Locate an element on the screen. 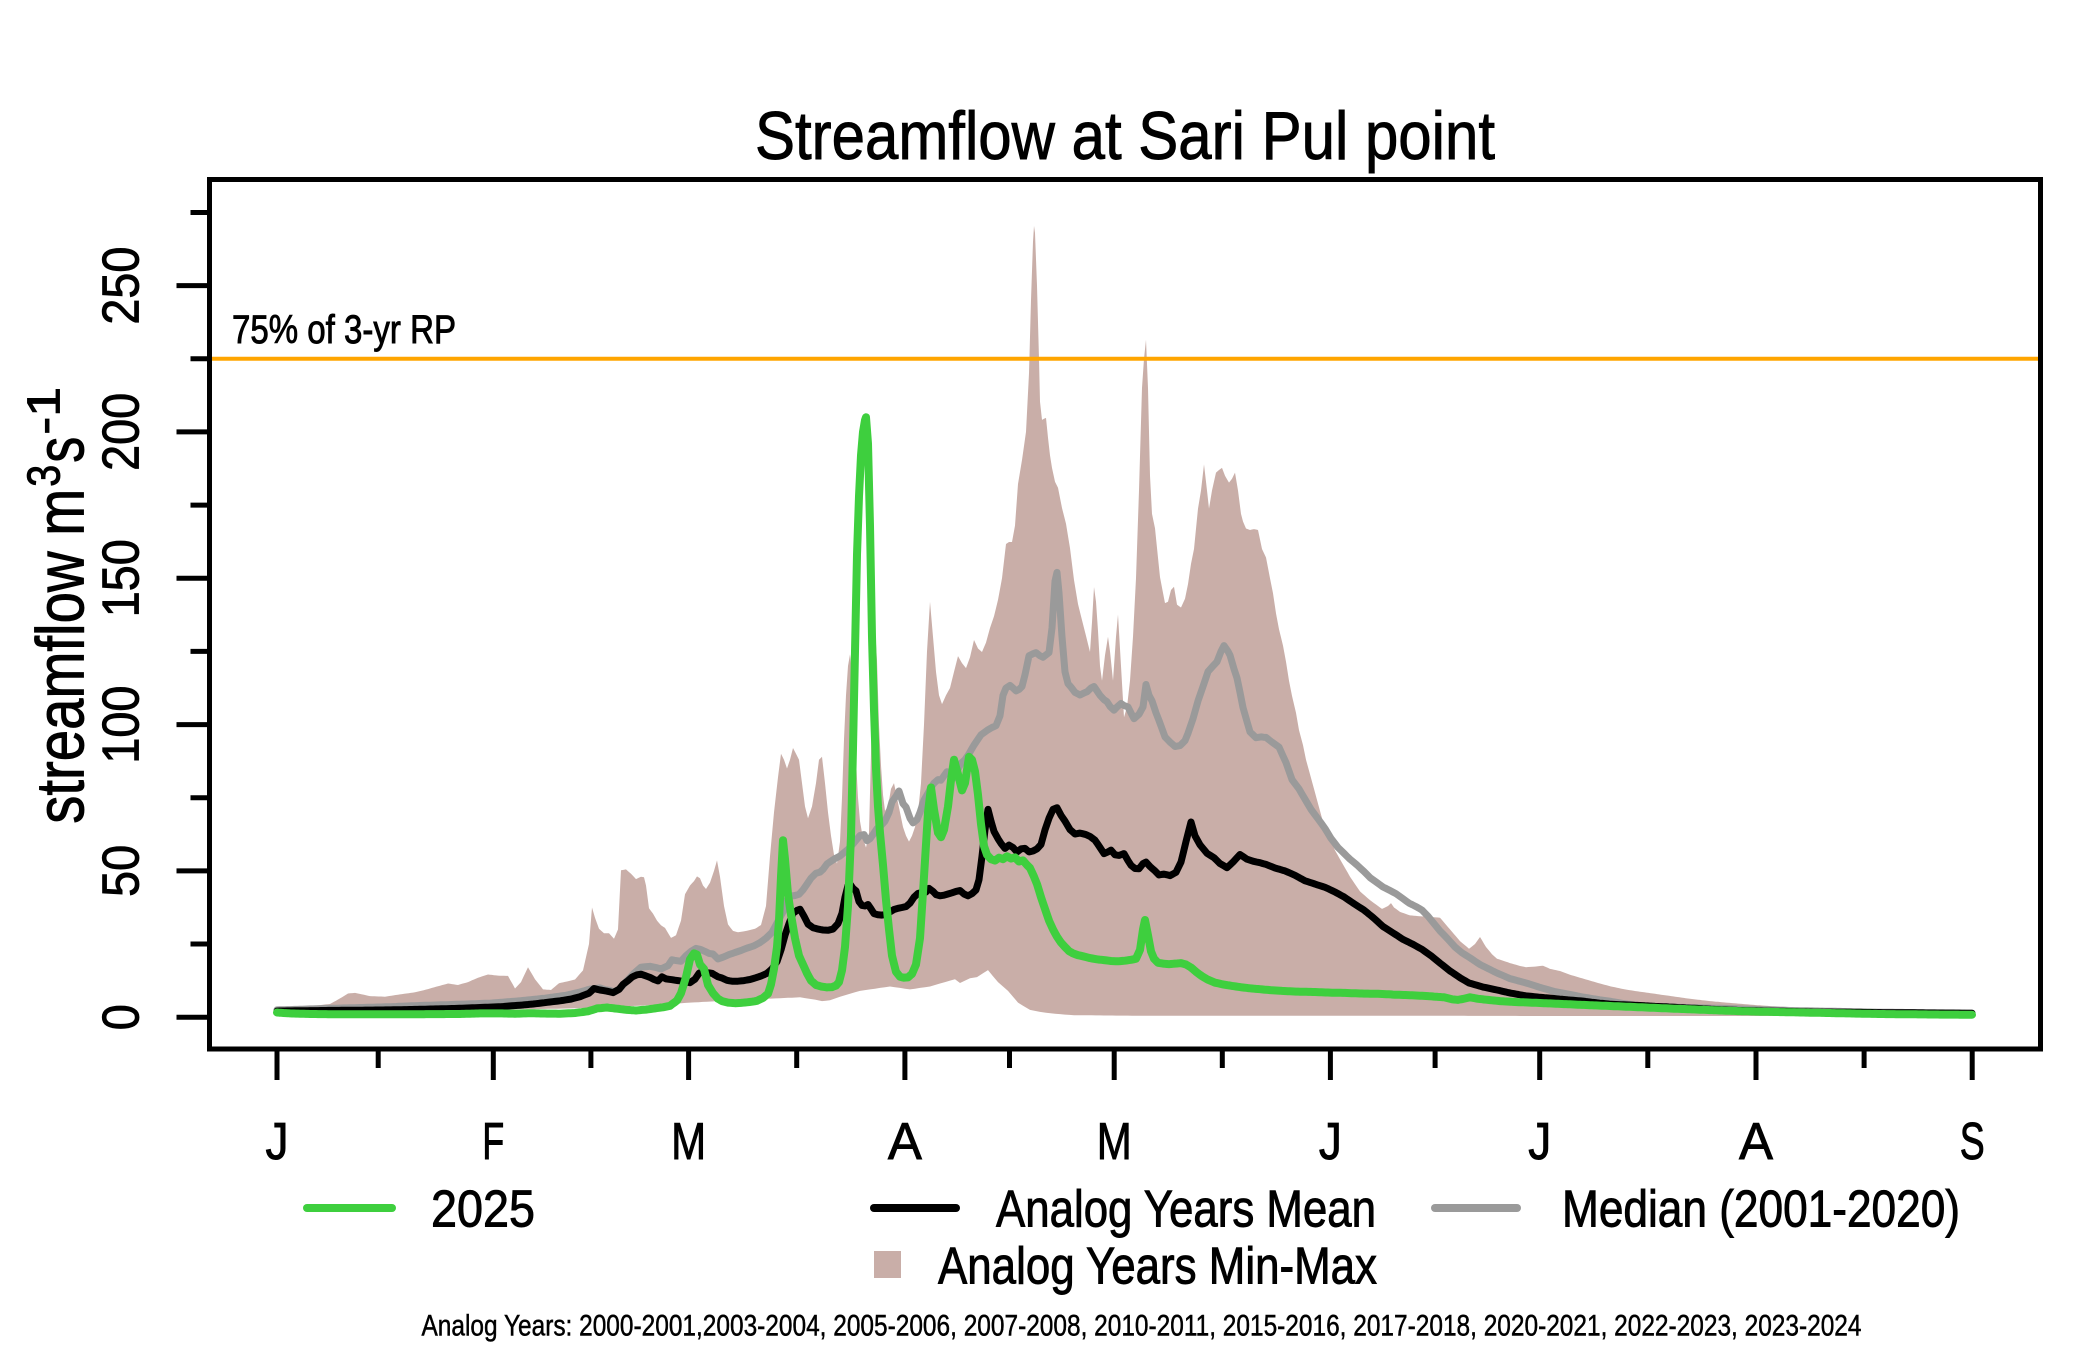  svg-text: Analog Years Min-Max is located at coordinates (1157, 1266).